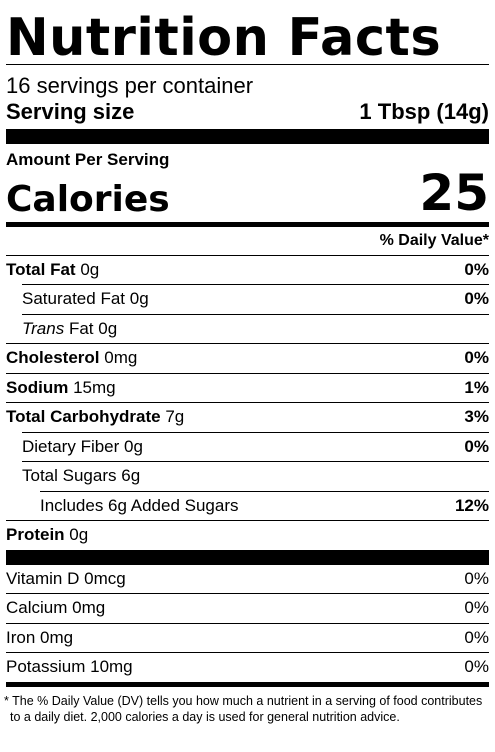  What do you see at coordinates (37, 608) in the screenshot?
I see `vitamin-name: Calcium` at bounding box center [37, 608].